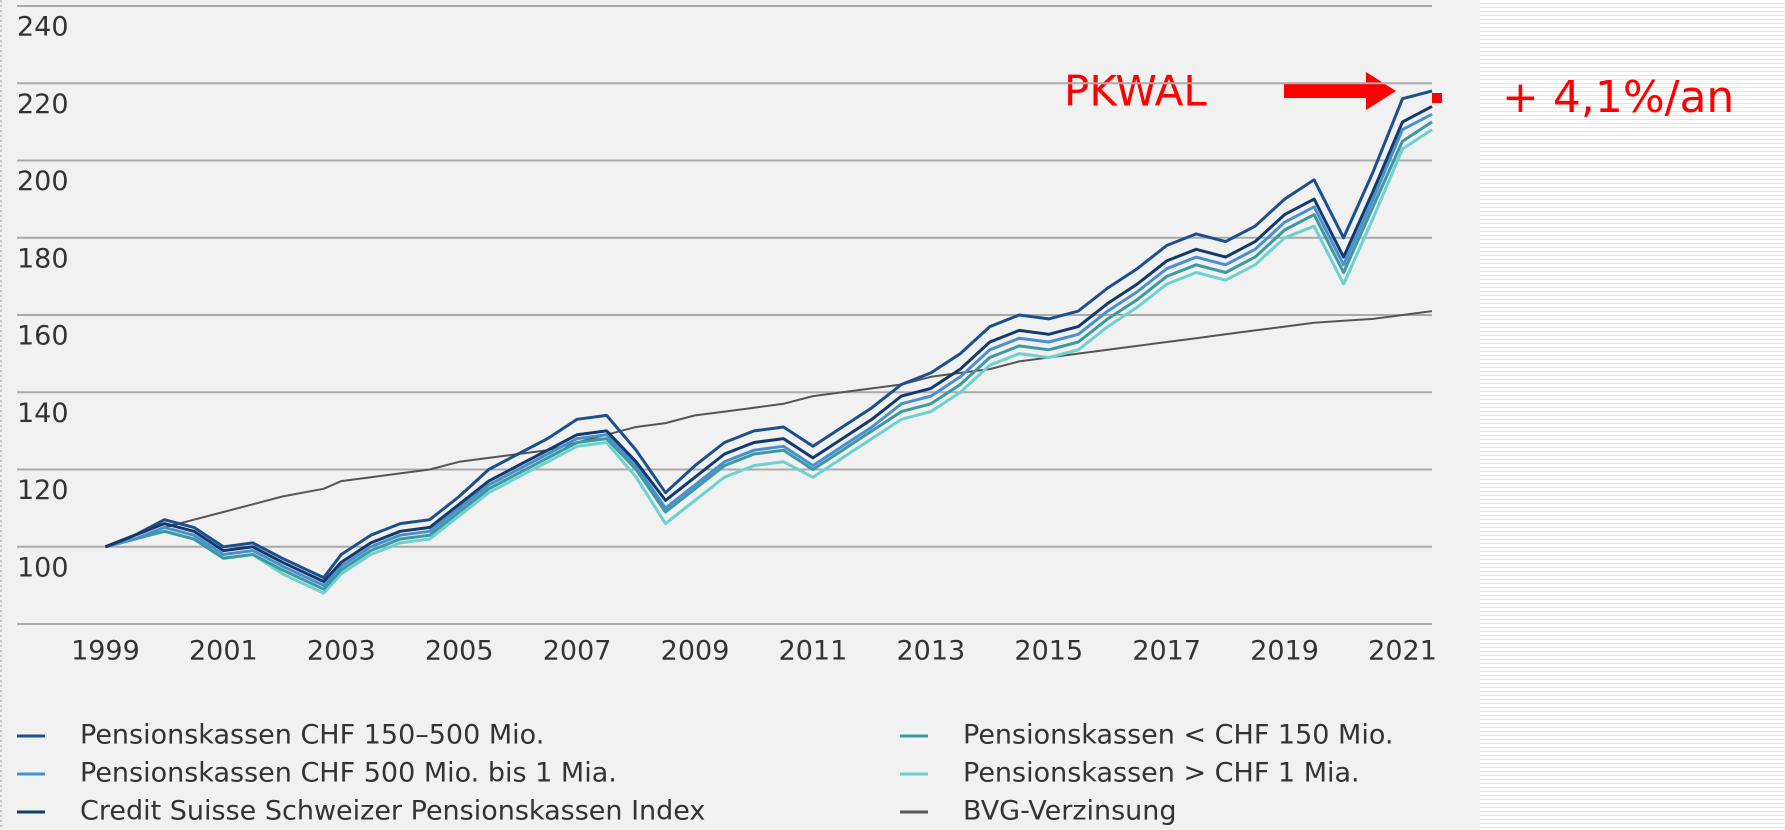 The width and height of the screenshot is (1785, 830). What do you see at coordinates (1048, 651) in the screenshot?
I see `x-tick-label: 2015` at bounding box center [1048, 651].